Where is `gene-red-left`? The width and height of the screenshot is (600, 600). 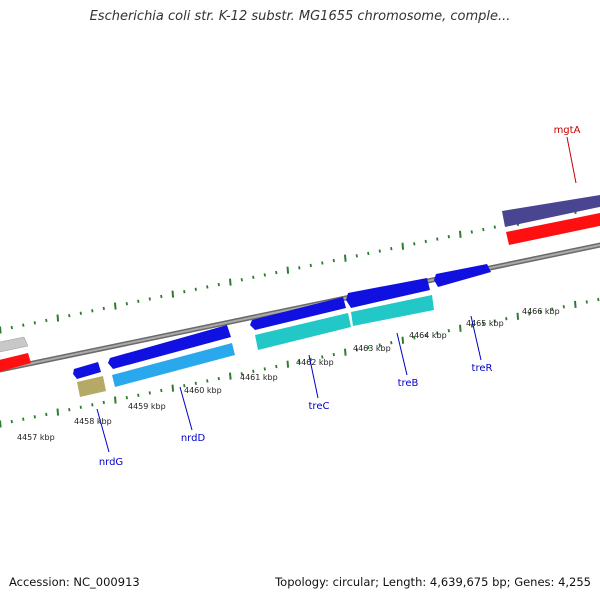 gene-red-left is located at coordinates (15, 363).